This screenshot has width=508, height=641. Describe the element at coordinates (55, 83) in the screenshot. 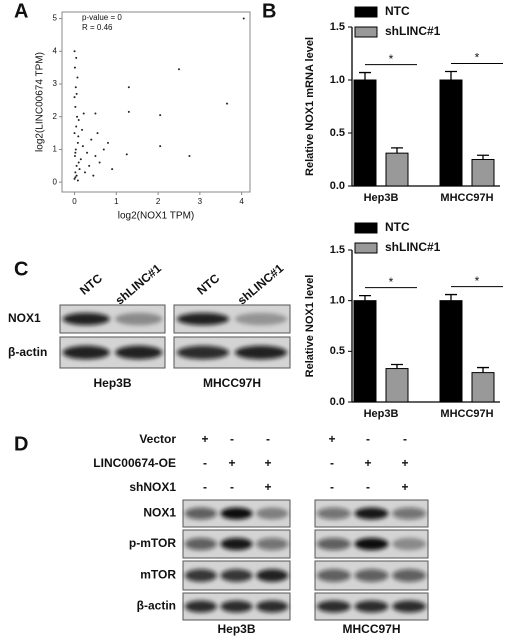

I see `y-tick-label: 3` at that location.